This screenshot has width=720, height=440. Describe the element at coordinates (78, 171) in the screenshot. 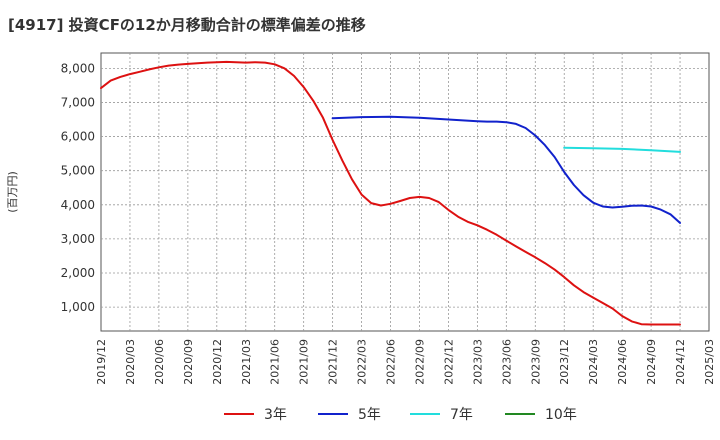

I see `y-tick-label: 5,000` at that location.